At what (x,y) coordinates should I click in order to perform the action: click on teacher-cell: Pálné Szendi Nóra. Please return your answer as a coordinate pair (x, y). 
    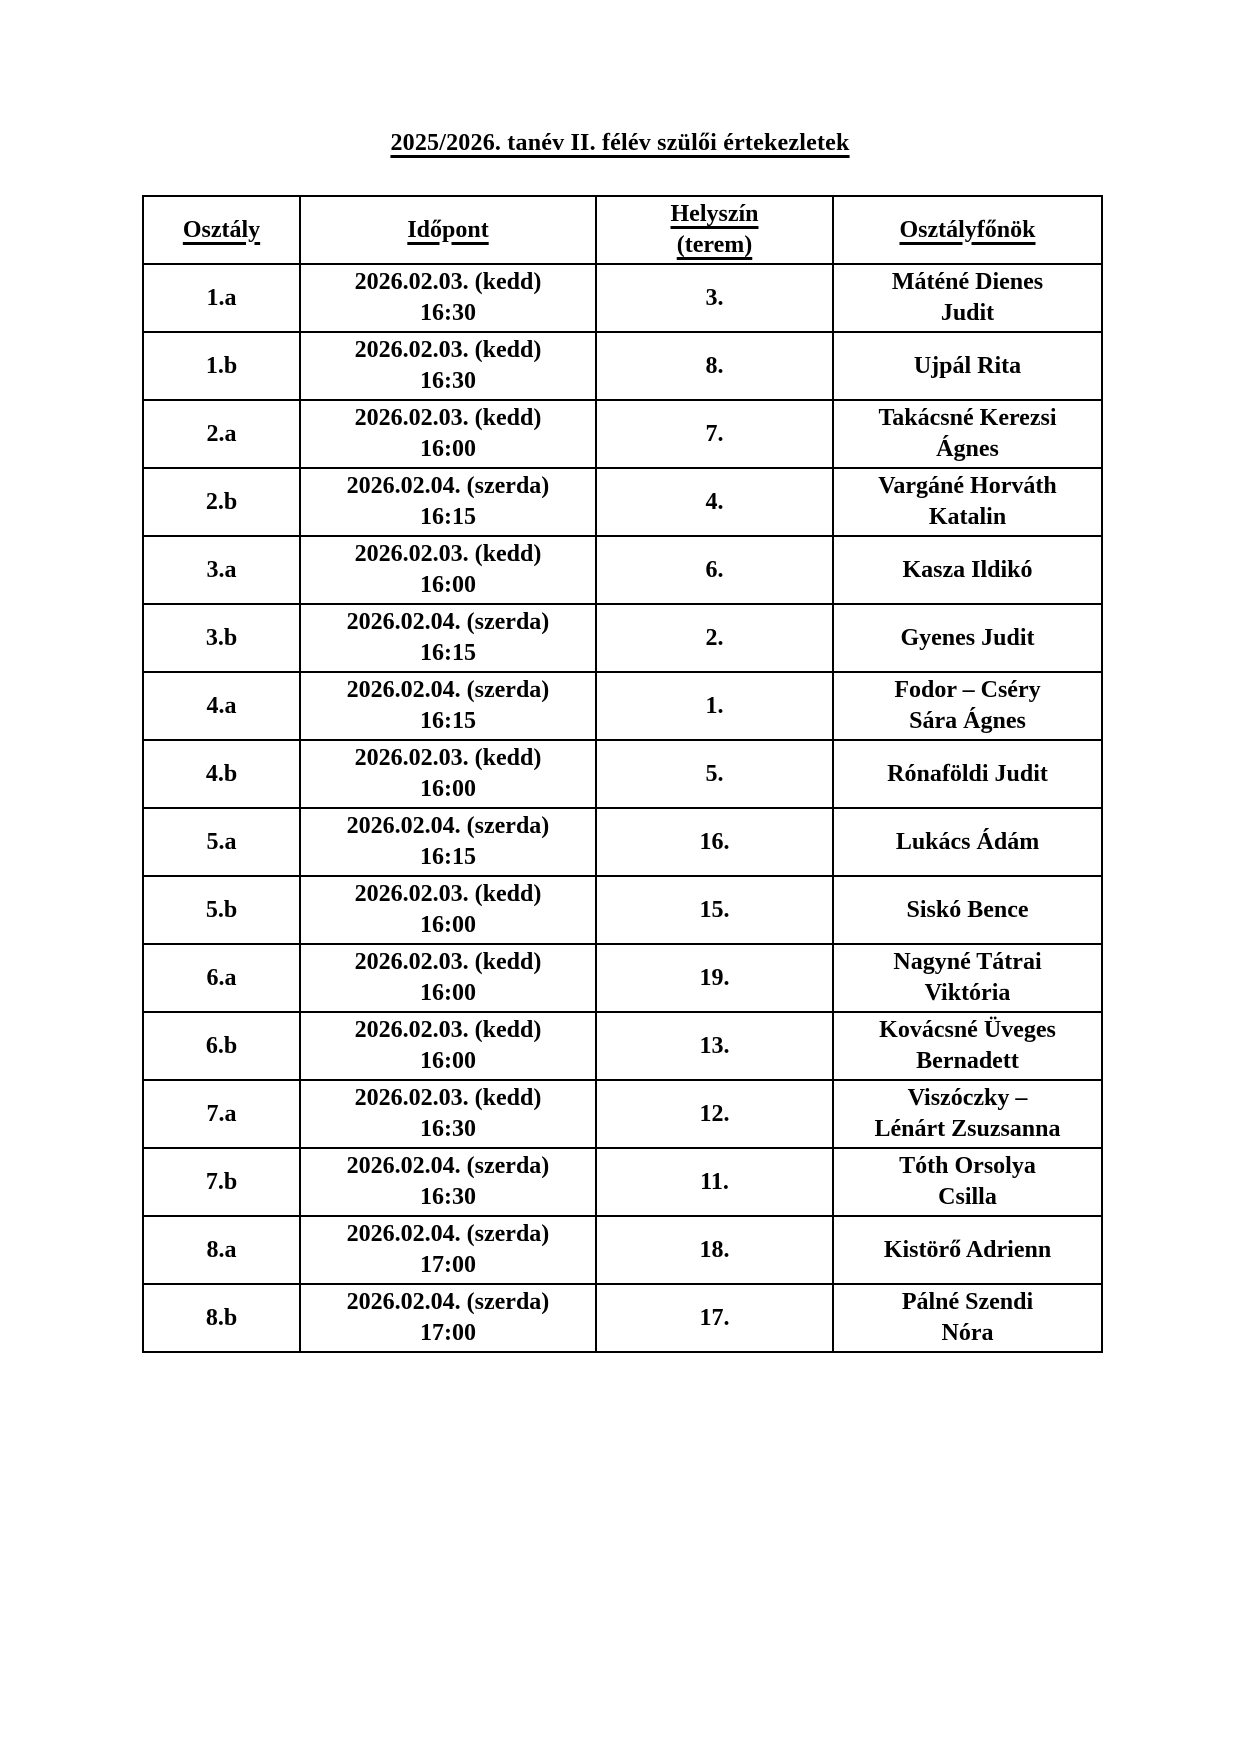
    Looking at the image, I should click on (967, 1318).